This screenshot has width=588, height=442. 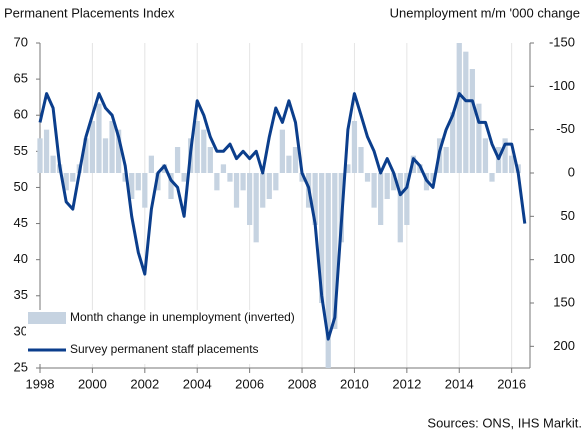 I want to click on legend-label: Survey permanent staff placements, so click(x=164, y=349).